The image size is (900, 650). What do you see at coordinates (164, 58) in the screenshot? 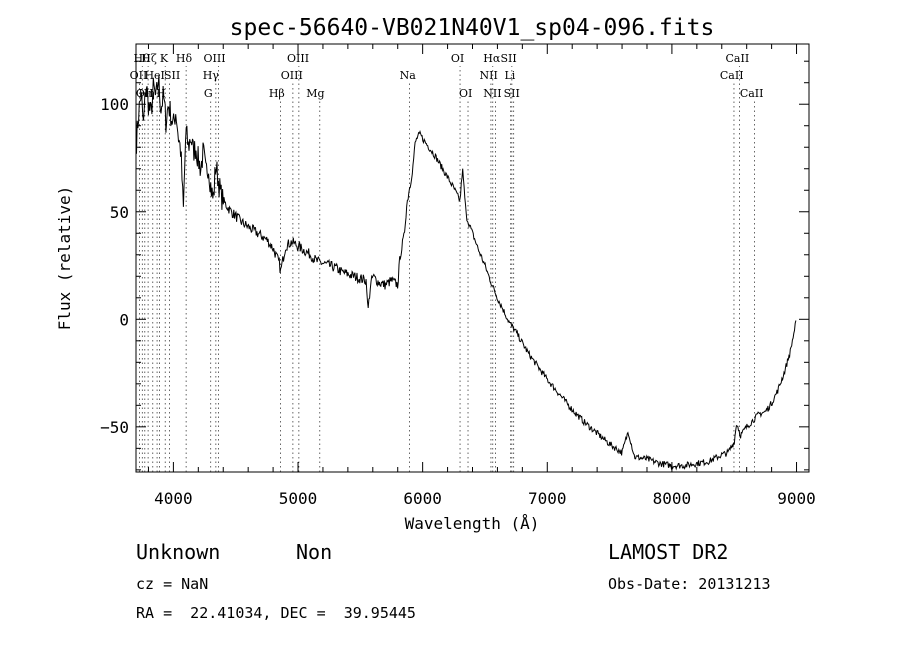
I see `line-label-7: K` at bounding box center [164, 58].